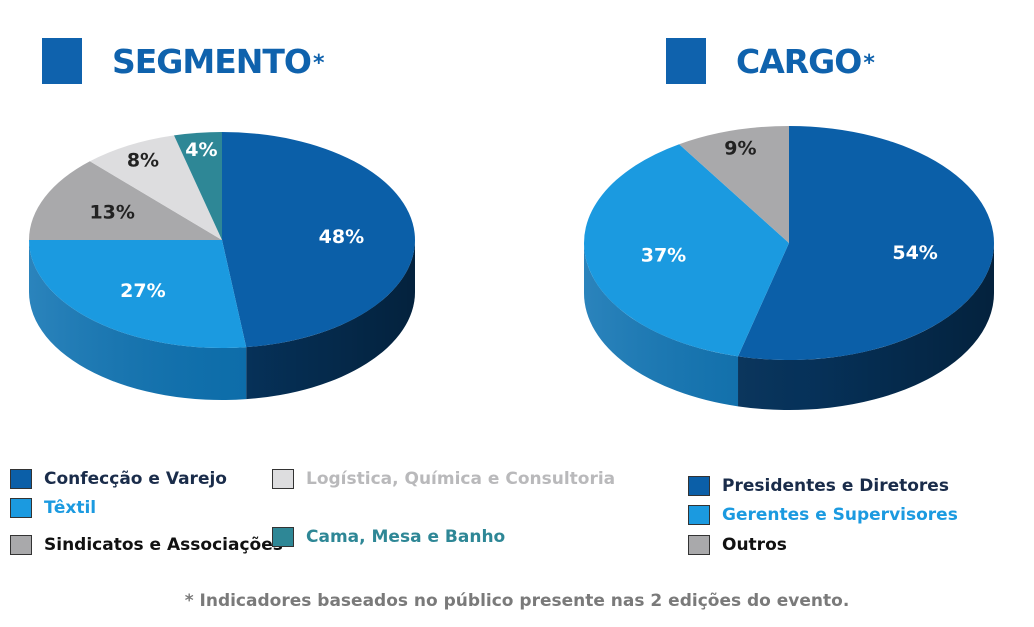  Describe the element at coordinates (212, 61) in the screenshot. I see `segmento-title: SEGMENTO` at that location.